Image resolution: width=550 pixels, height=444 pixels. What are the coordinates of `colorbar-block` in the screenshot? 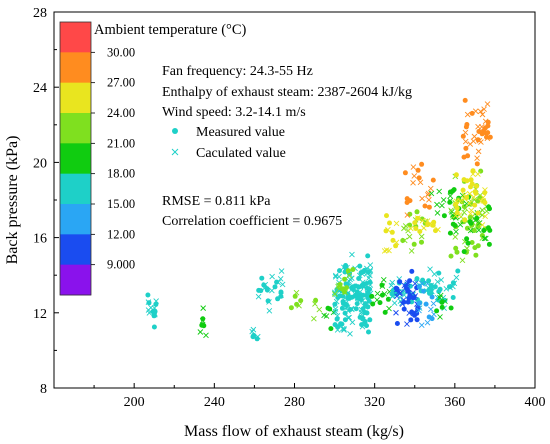 It's located at (75, 128).